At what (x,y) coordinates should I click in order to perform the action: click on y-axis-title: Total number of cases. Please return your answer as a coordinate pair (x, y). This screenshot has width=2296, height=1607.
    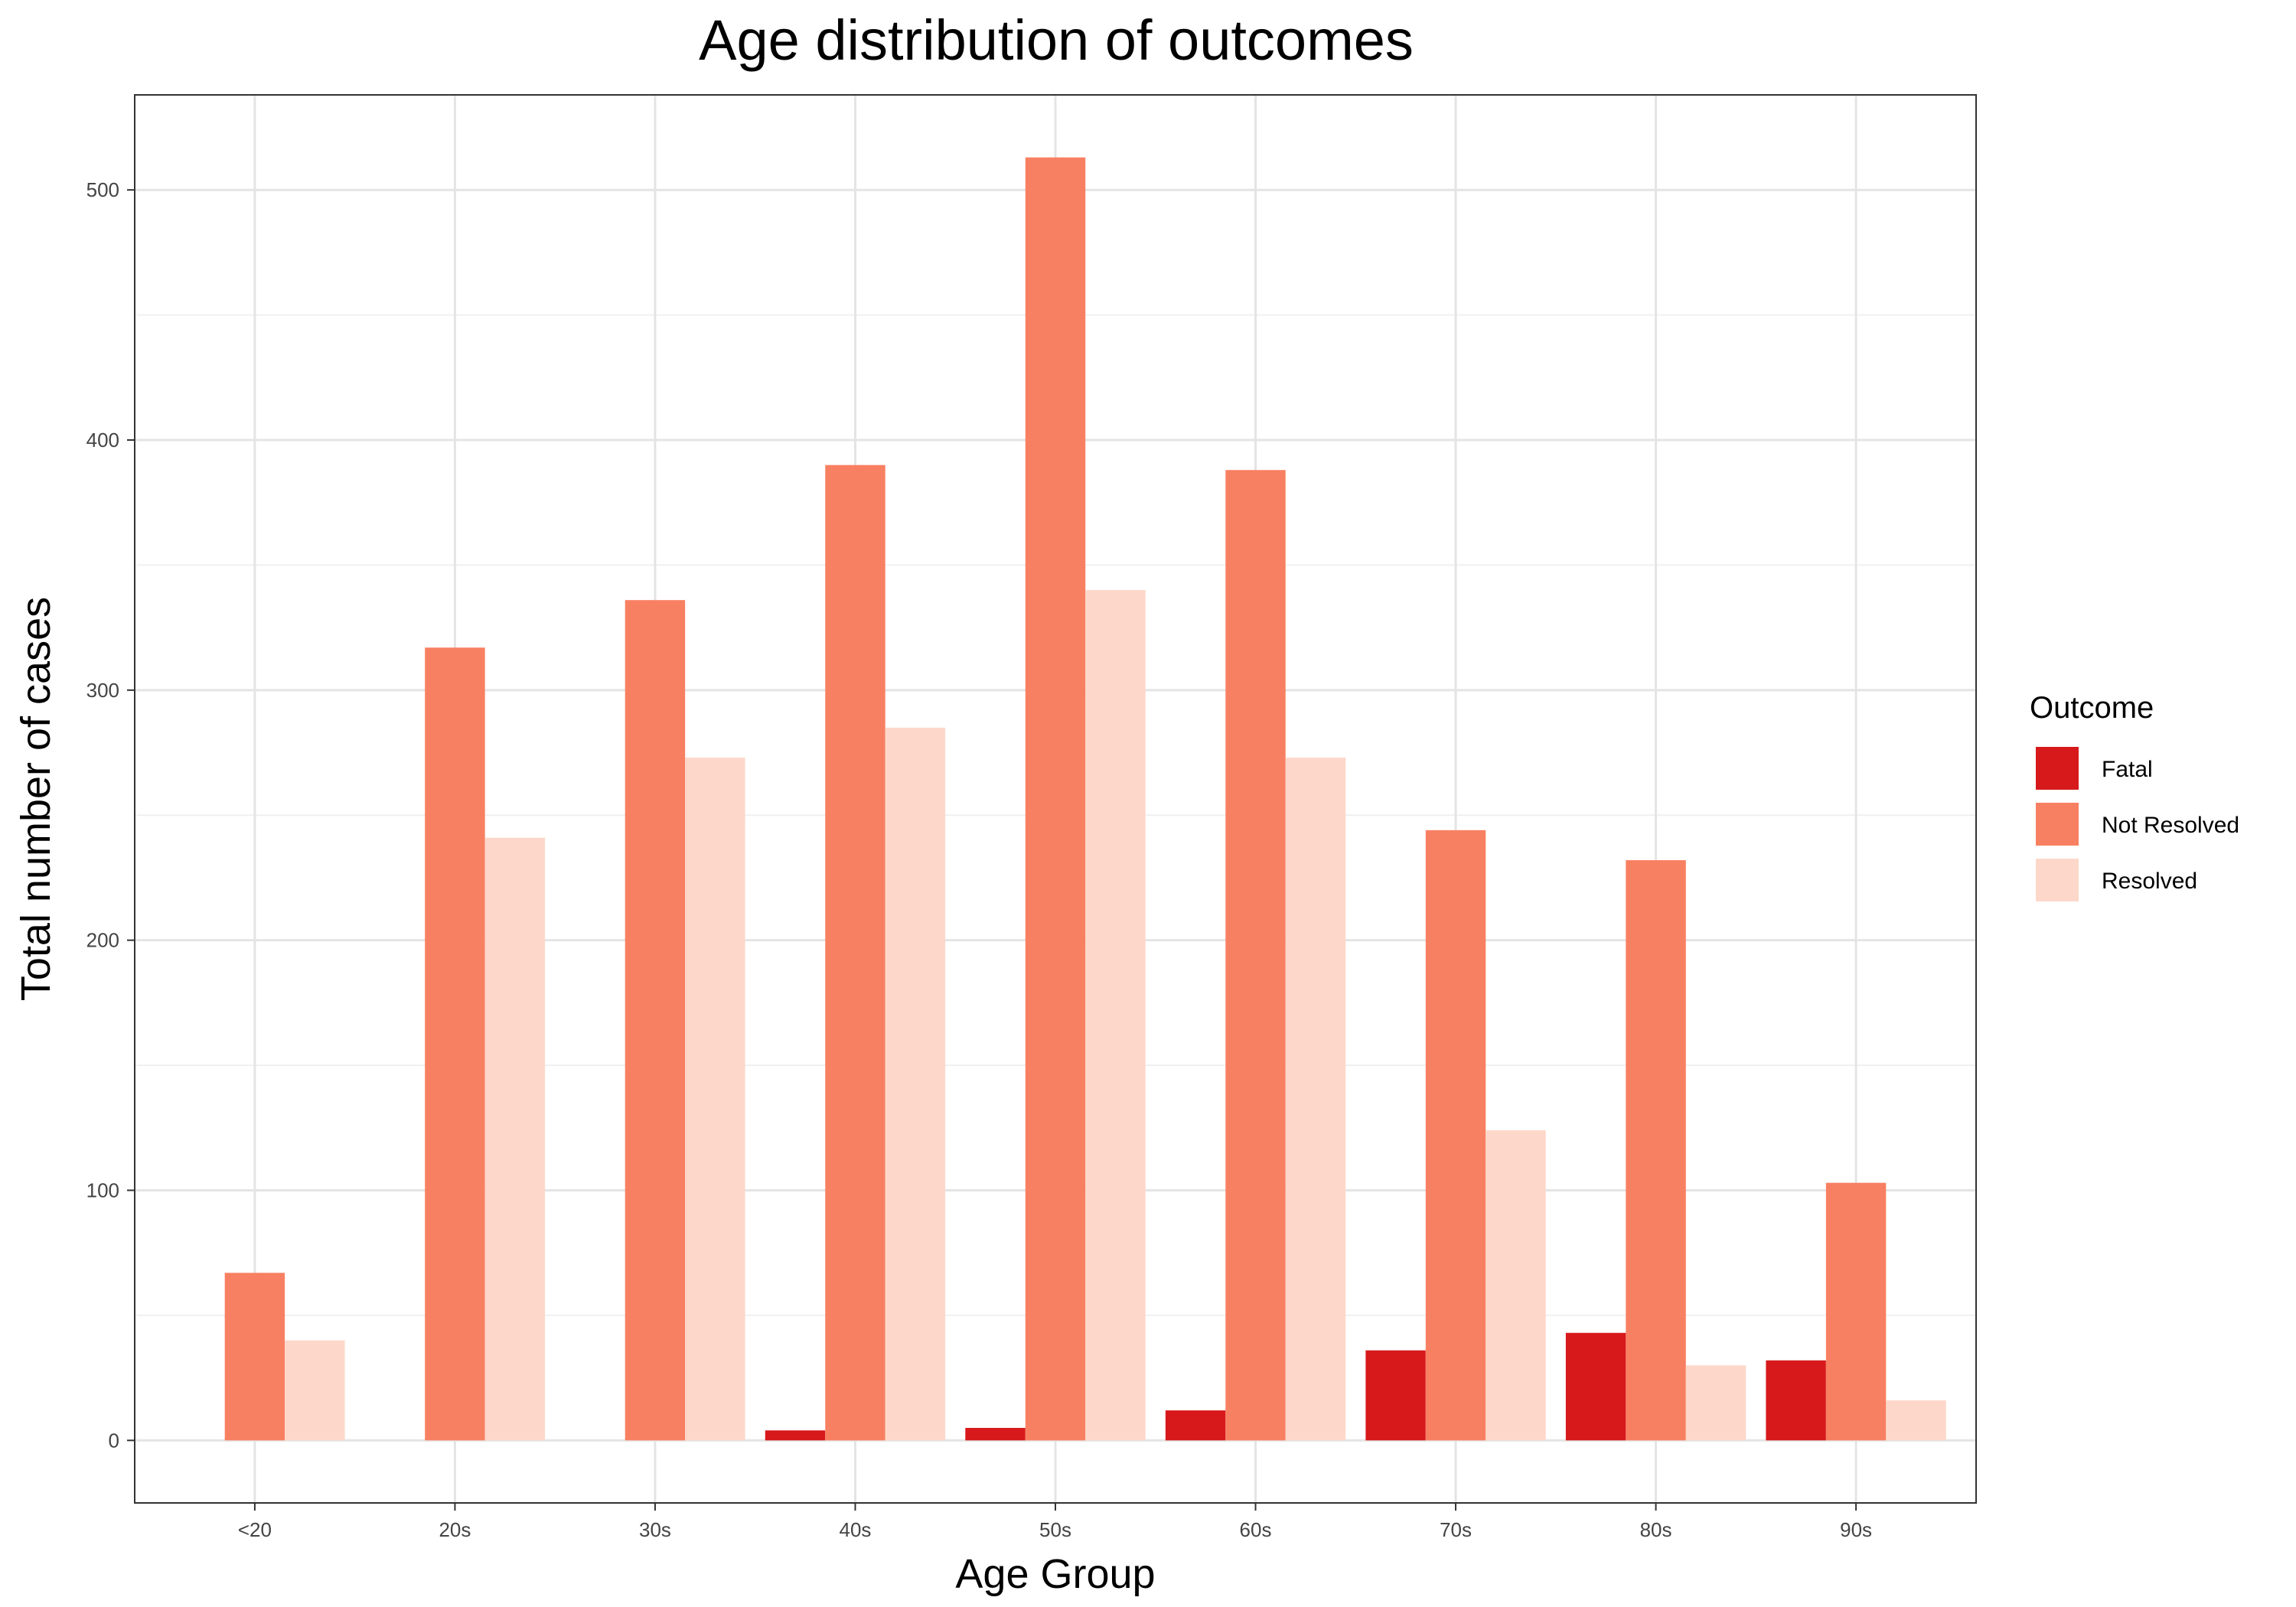
    Looking at the image, I should click on (36, 799).